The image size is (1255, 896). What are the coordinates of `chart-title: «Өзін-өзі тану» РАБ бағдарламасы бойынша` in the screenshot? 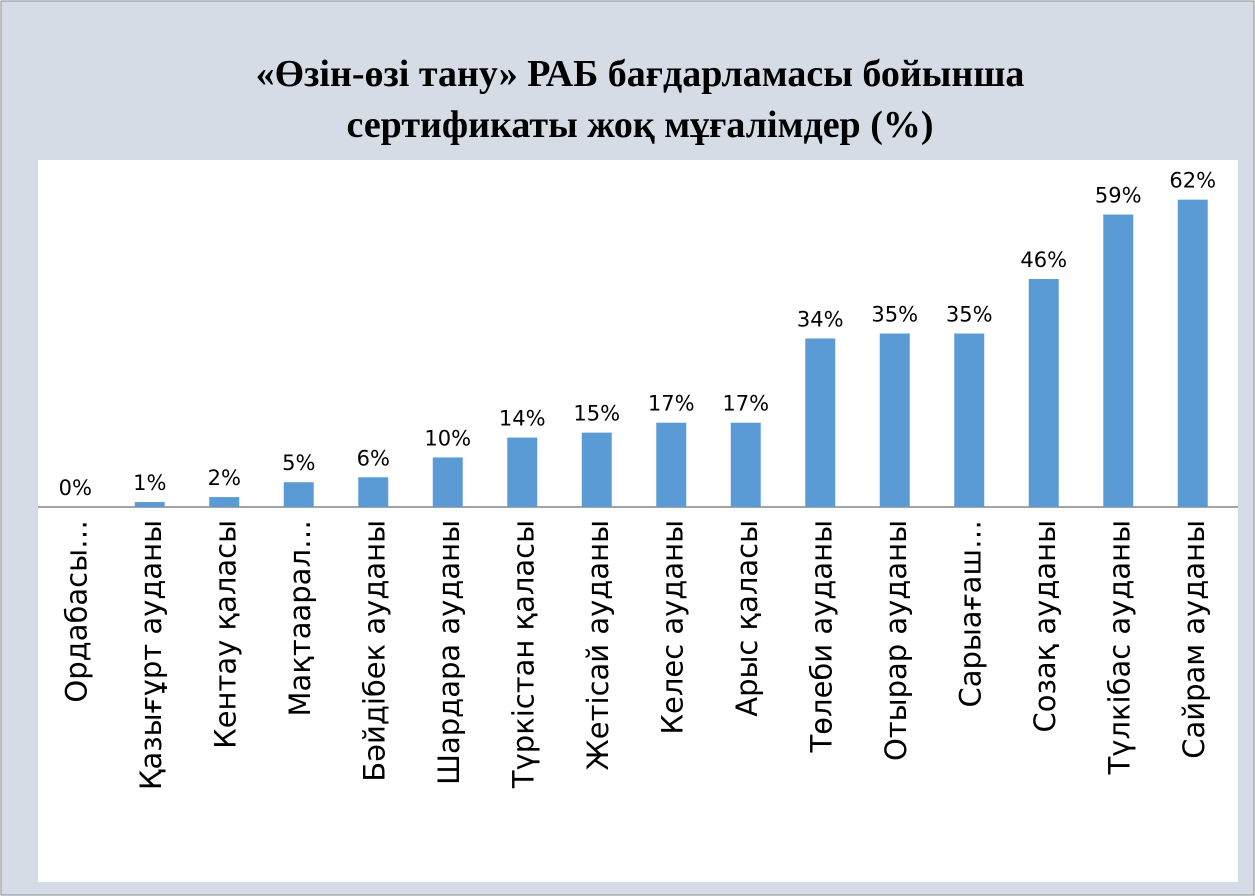 It's located at (640, 74).